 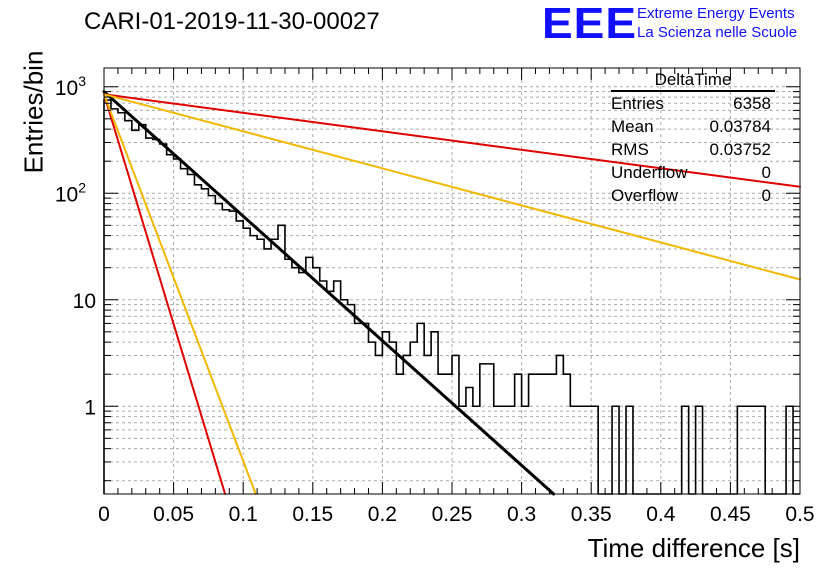 What do you see at coordinates (693, 103) in the screenshot?
I see `stats-row-entries: Entries 6358` at bounding box center [693, 103].